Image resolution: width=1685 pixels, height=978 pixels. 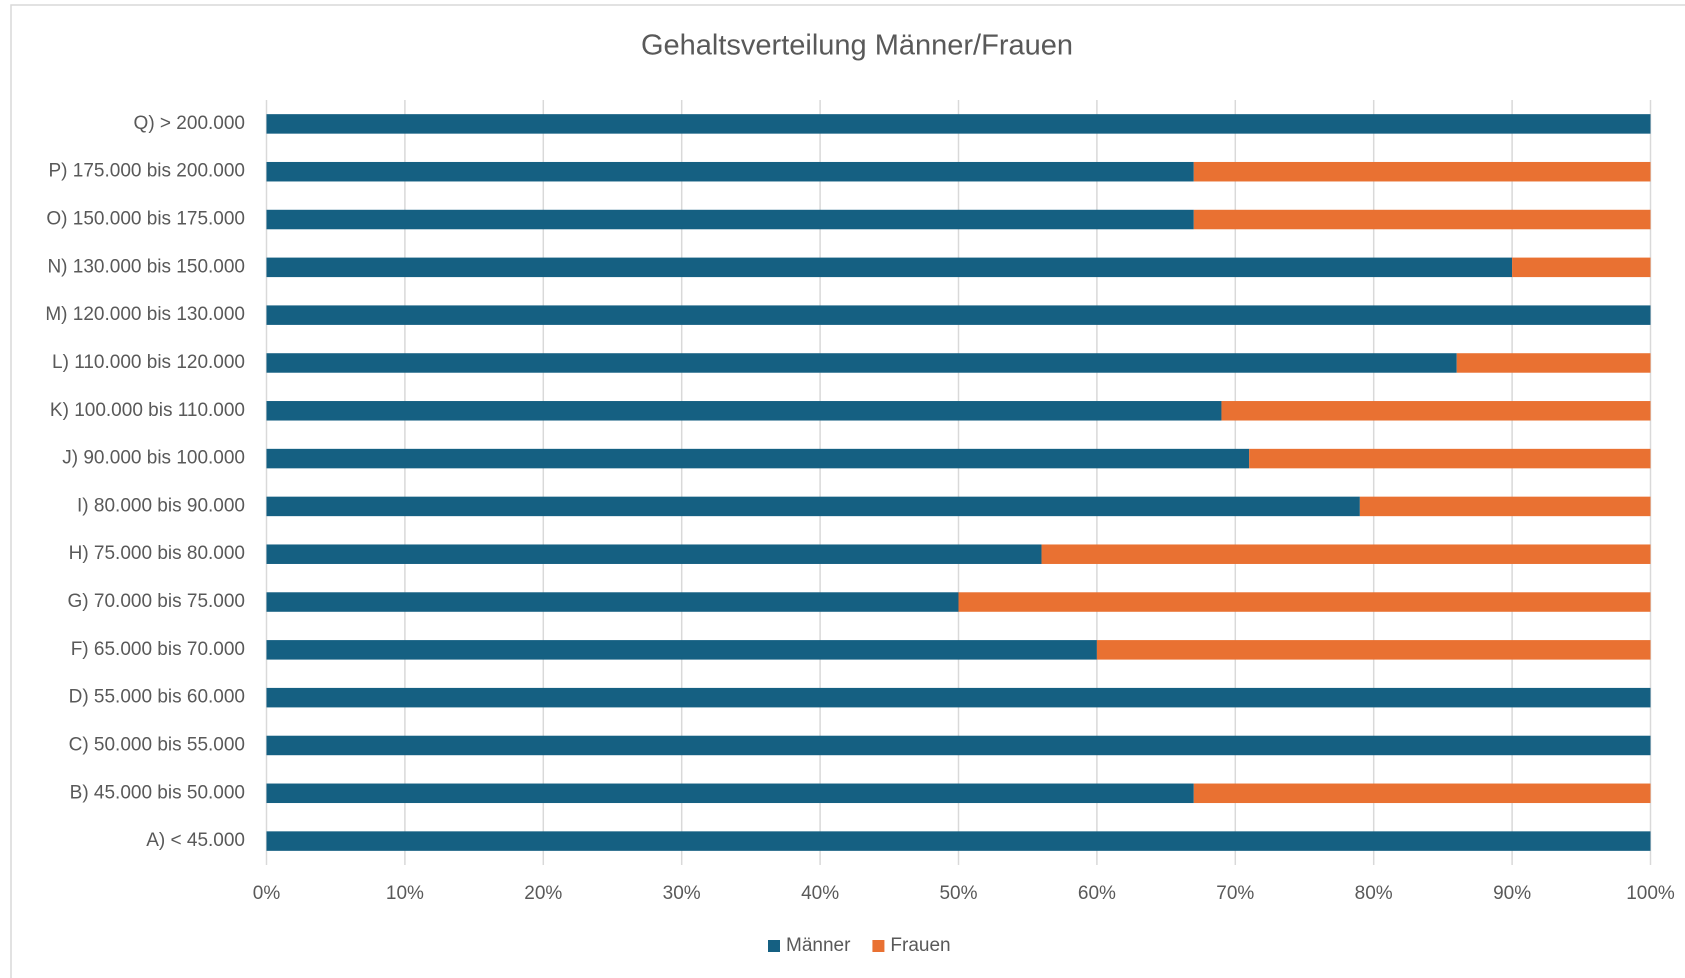 I want to click on x-tick-label: 40%, so click(x=820, y=893).